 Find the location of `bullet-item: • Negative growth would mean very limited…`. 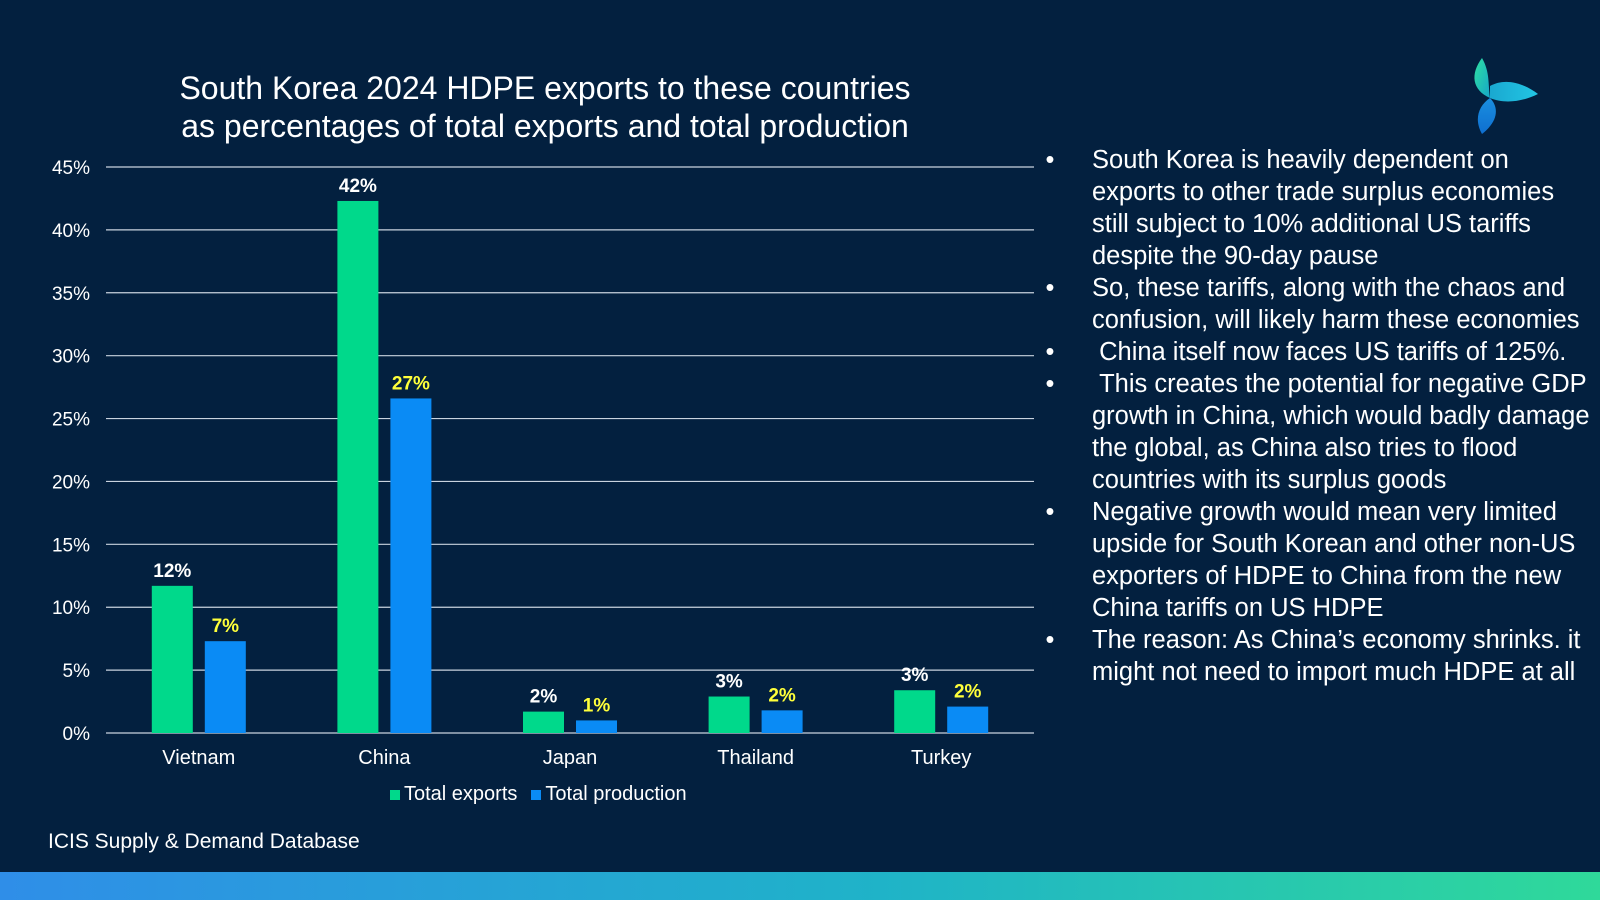

bullet-item: • Negative growth would mean very limited… is located at coordinates (1316, 560).